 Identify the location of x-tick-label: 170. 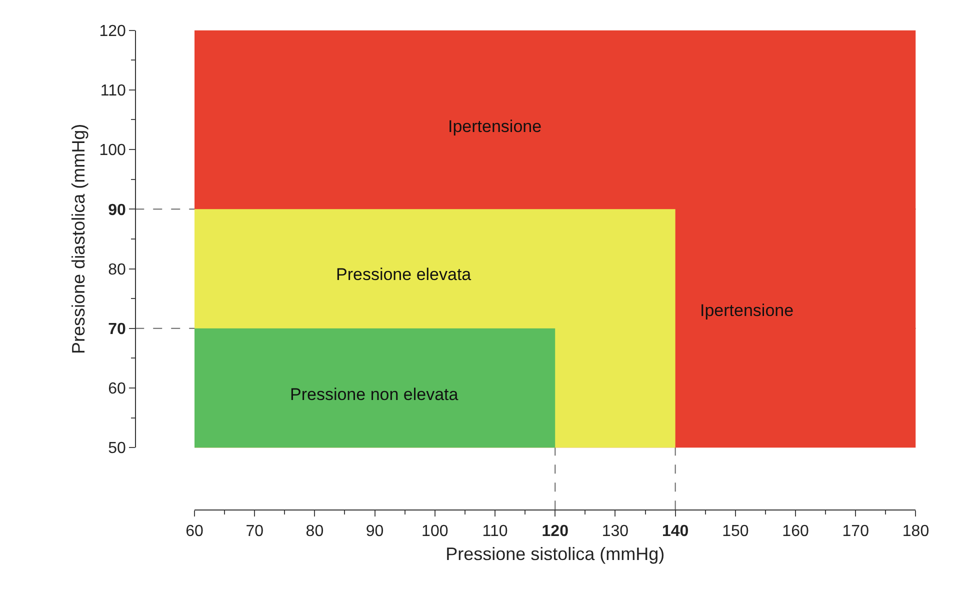
(856, 531).